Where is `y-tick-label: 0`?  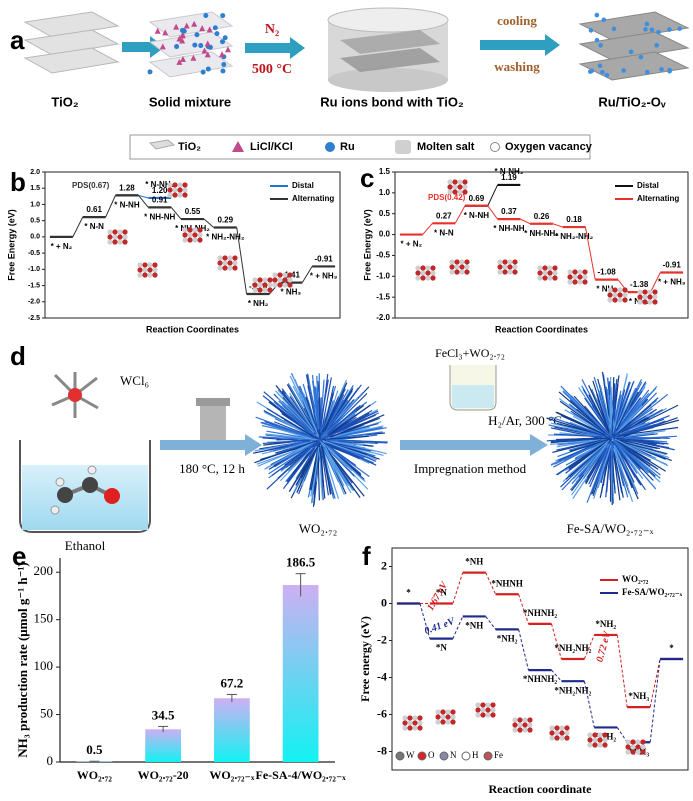
y-tick-label: 0 is located at coordinates (384, 602).